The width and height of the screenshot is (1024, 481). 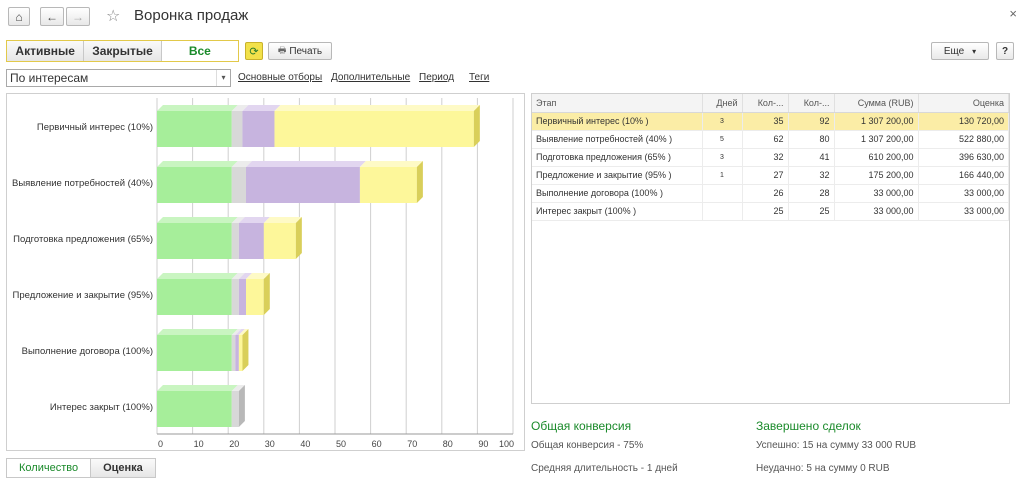 What do you see at coordinates (963, 103) in the screenshot?
I see `column-header-estimate: Оценка` at bounding box center [963, 103].